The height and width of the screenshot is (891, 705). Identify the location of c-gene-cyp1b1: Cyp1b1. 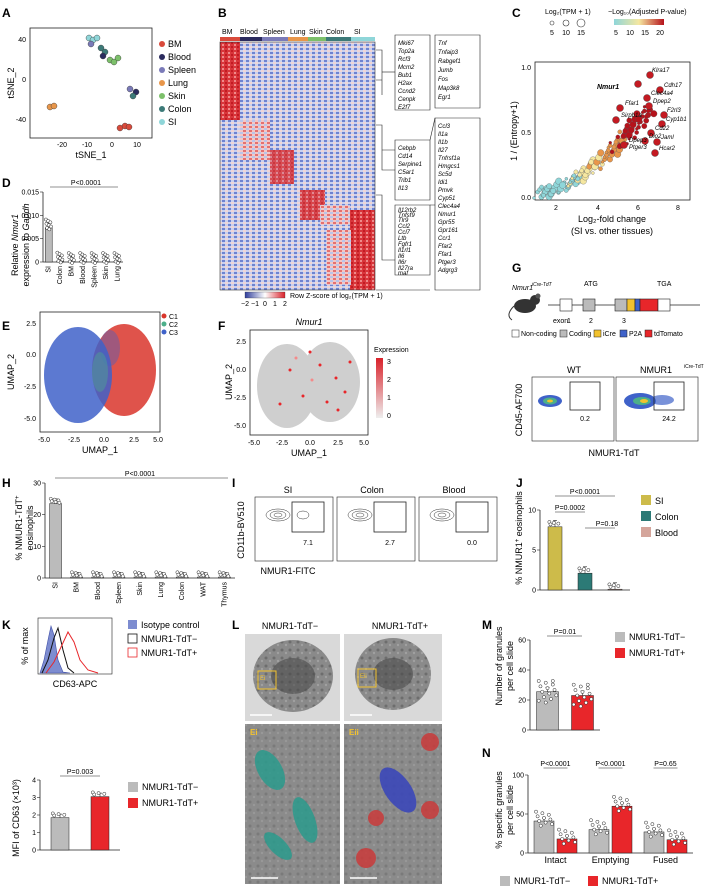
(676, 120).